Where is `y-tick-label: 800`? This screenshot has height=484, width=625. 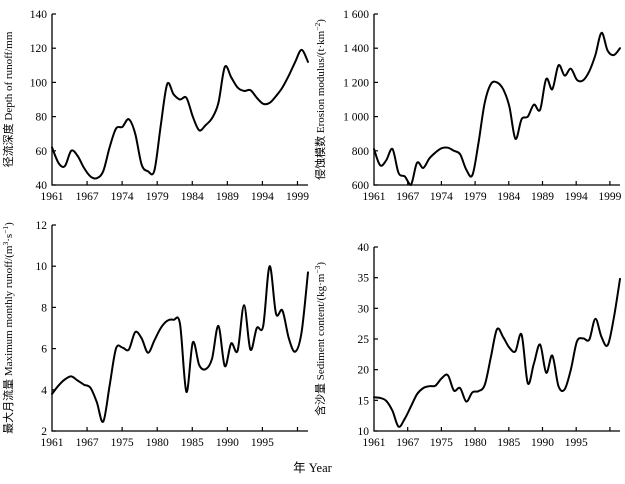 y-tick-label: 800 is located at coordinates (361, 152).